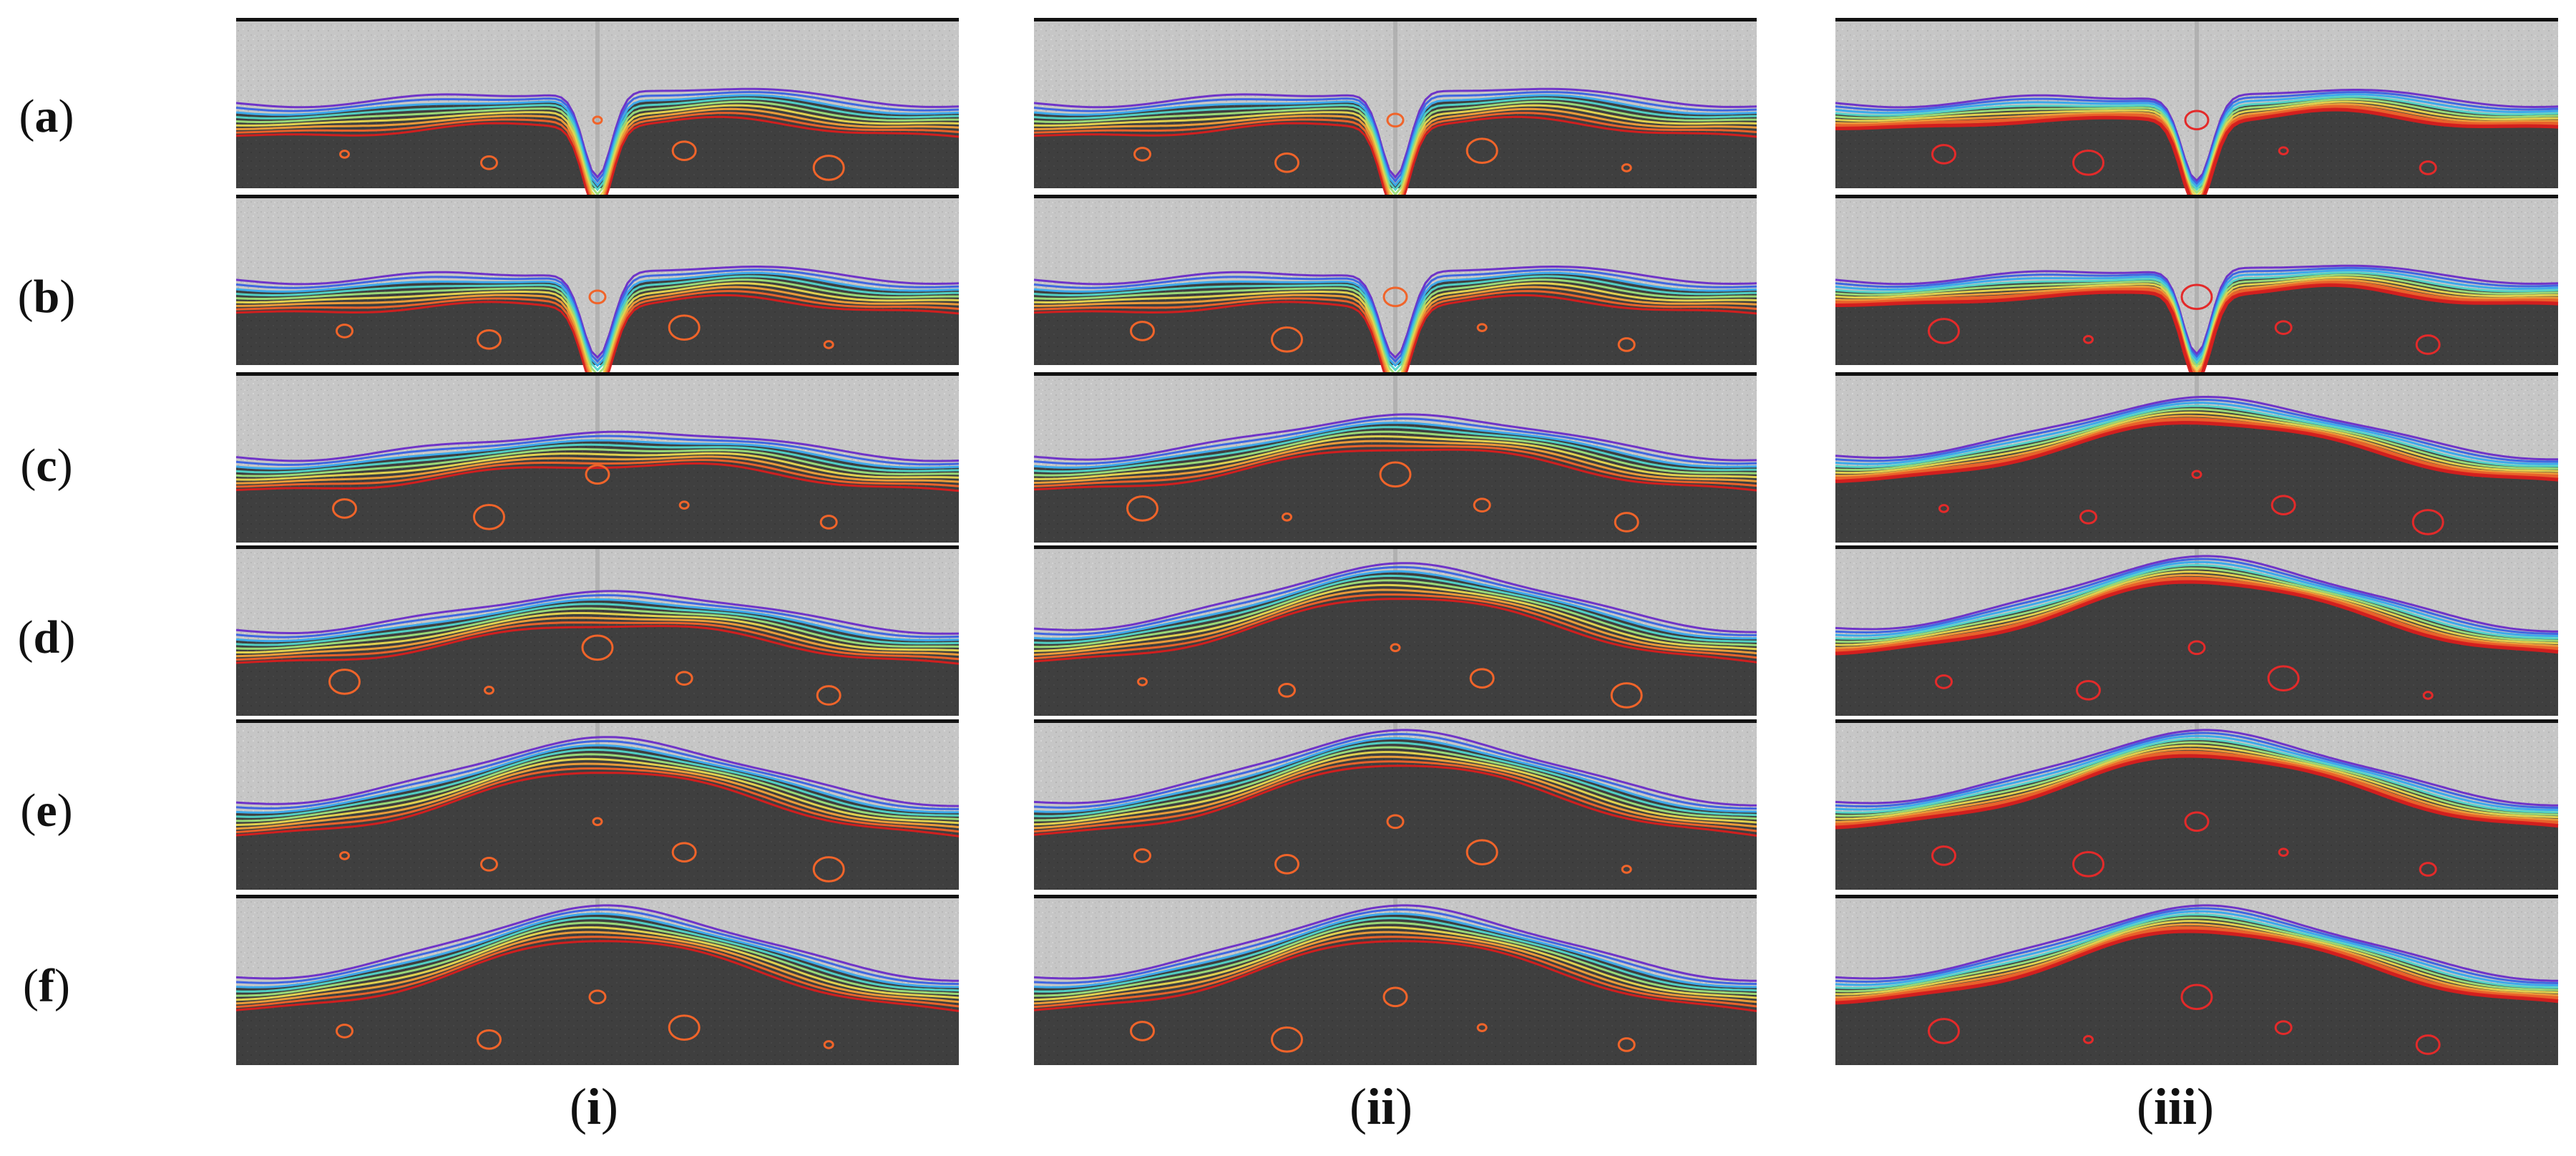 The width and height of the screenshot is (2576, 1156). What do you see at coordinates (2197, 980) in the screenshot?
I see `panel-r5-c2` at bounding box center [2197, 980].